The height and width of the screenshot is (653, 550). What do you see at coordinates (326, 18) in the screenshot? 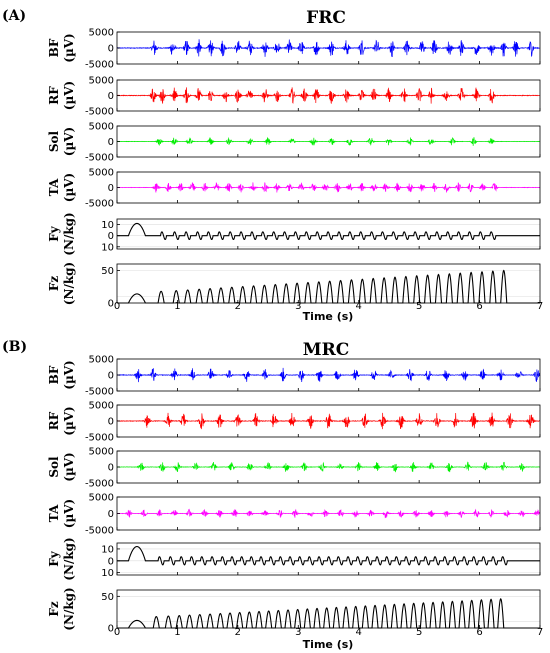
I see `panel-a-title: FRC` at bounding box center [326, 18].